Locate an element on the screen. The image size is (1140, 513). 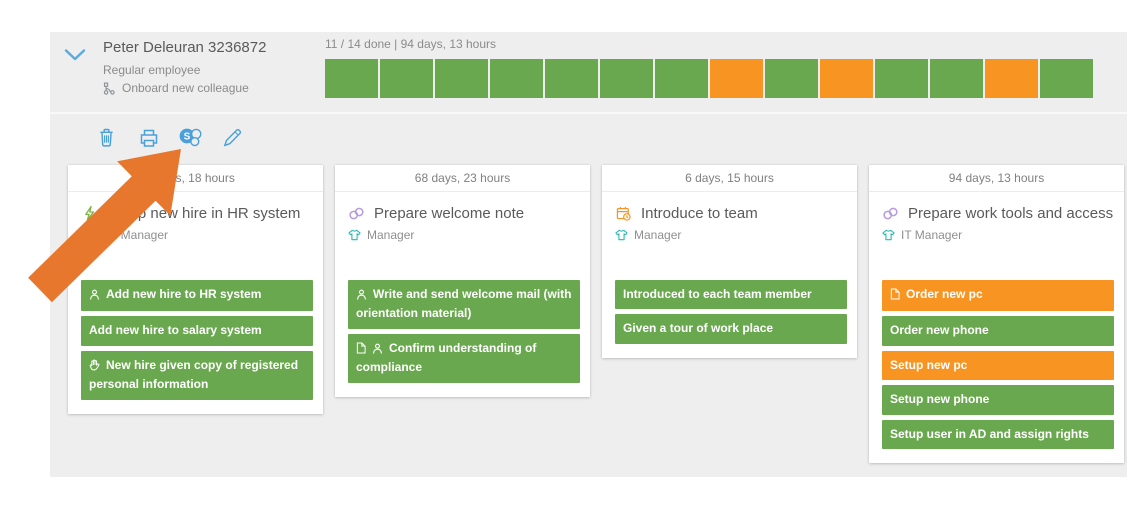
svg-text: S is located at coordinates (187, 136).